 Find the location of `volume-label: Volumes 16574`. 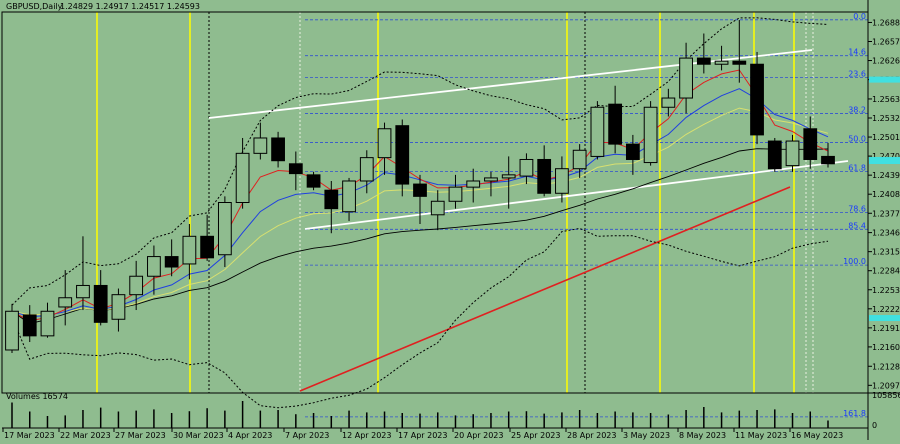

volume-label: Volumes 16574 is located at coordinates (37, 396).